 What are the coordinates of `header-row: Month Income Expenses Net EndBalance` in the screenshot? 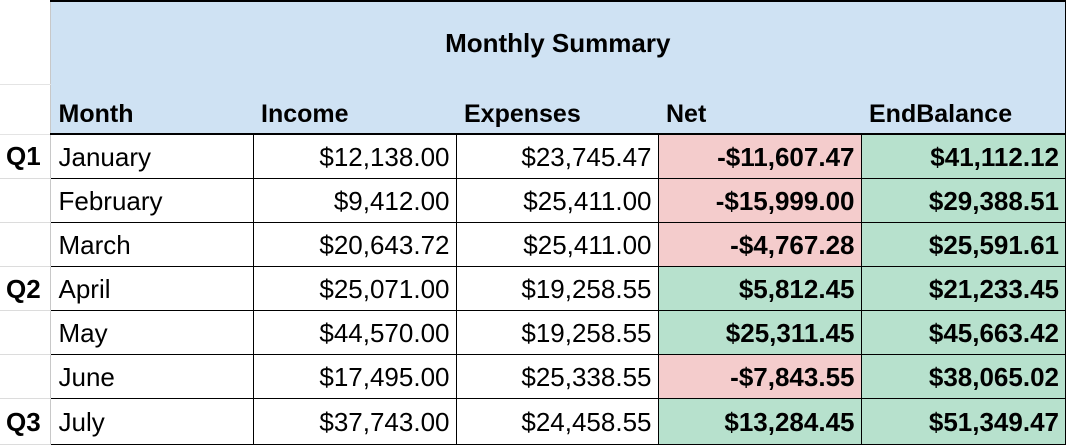 It's located at (533, 109).